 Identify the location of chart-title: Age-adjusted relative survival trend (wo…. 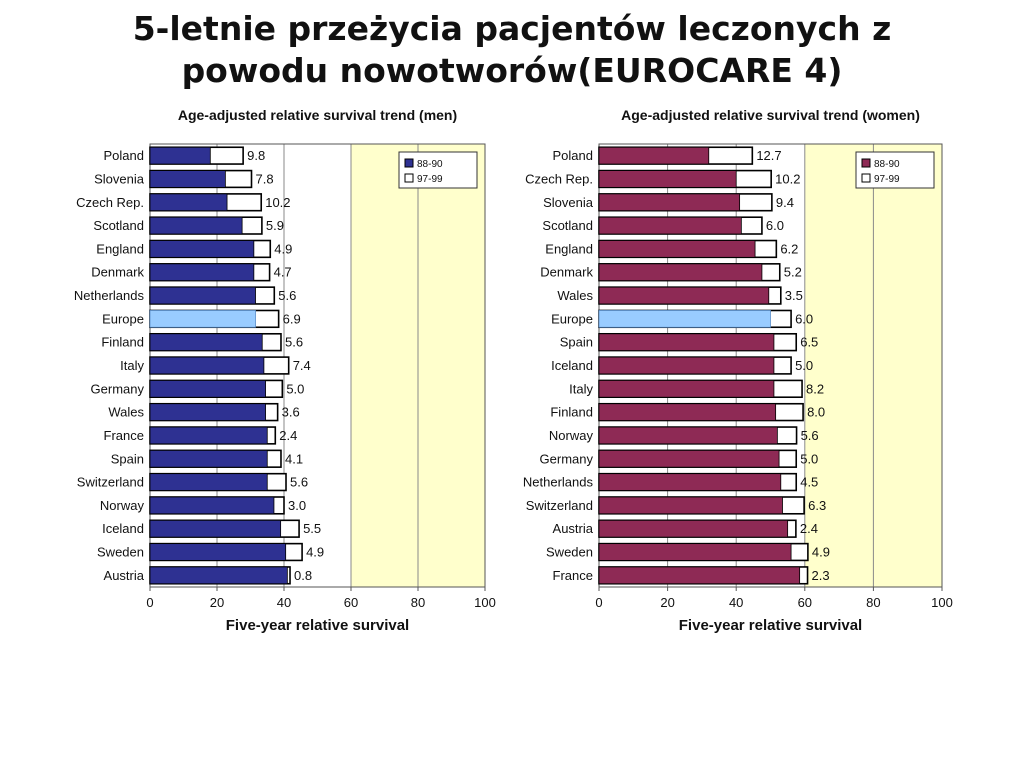
(770, 115).